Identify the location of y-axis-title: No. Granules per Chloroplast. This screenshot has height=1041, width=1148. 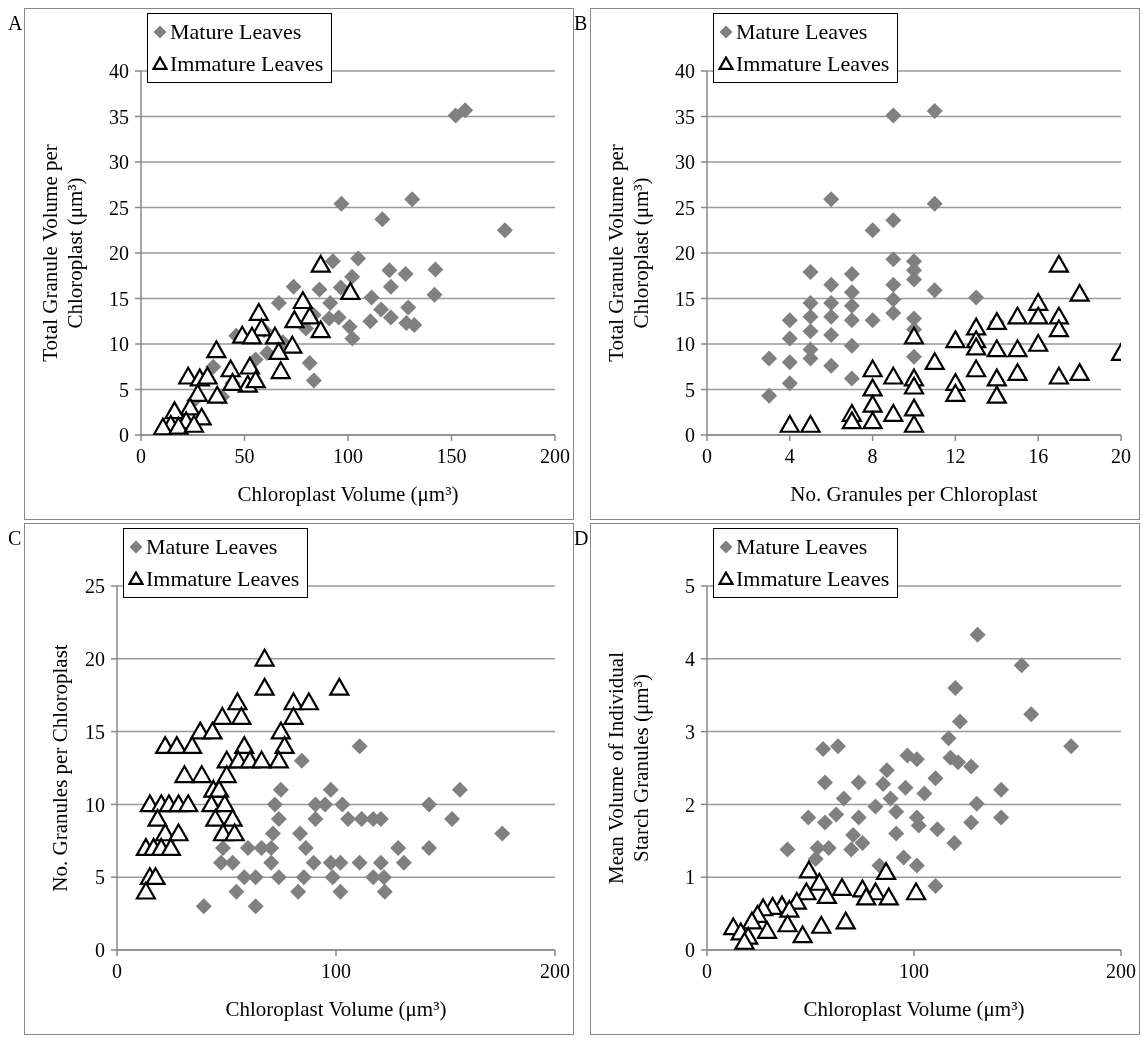
(60, 768).